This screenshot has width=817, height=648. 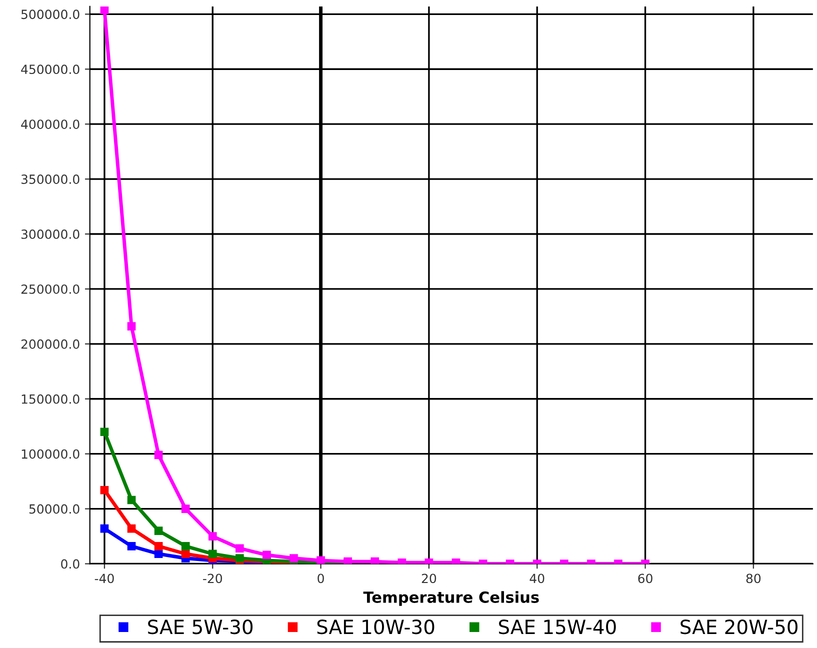 What do you see at coordinates (375, 627) in the screenshot?
I see `legend-label: SAE 10W-30` at bounding box center [375, 627].